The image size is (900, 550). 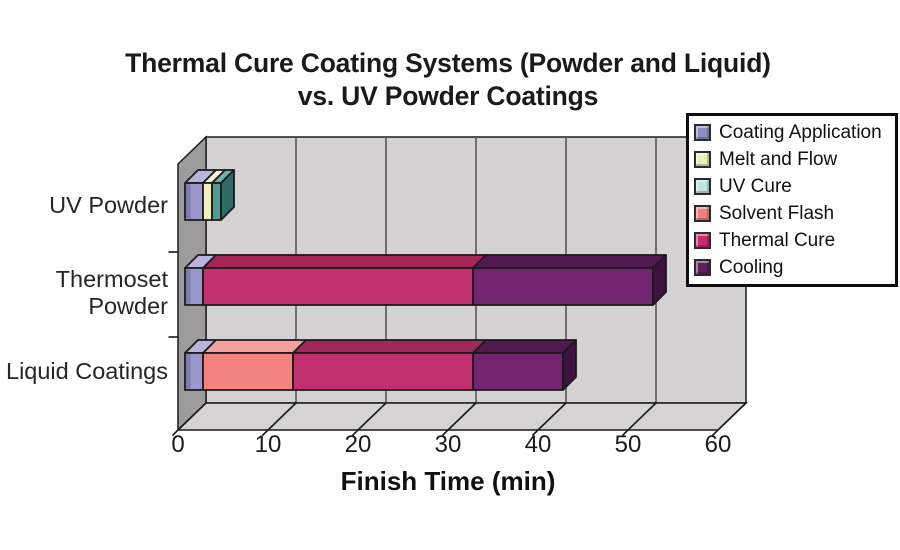 What do you see at coordinates (751, 267) in the screenshot?
I see `legend-label-cooling: Cooling` at bounding box center [751, 267].